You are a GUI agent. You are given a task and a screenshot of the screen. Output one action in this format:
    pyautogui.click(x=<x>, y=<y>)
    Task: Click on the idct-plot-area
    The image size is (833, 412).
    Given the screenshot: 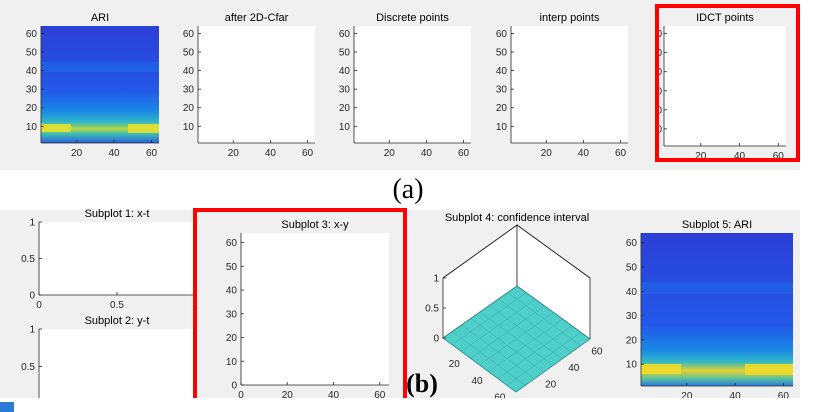 What is the action you would take?
    pyautogui.click(x=725, y=86)
    